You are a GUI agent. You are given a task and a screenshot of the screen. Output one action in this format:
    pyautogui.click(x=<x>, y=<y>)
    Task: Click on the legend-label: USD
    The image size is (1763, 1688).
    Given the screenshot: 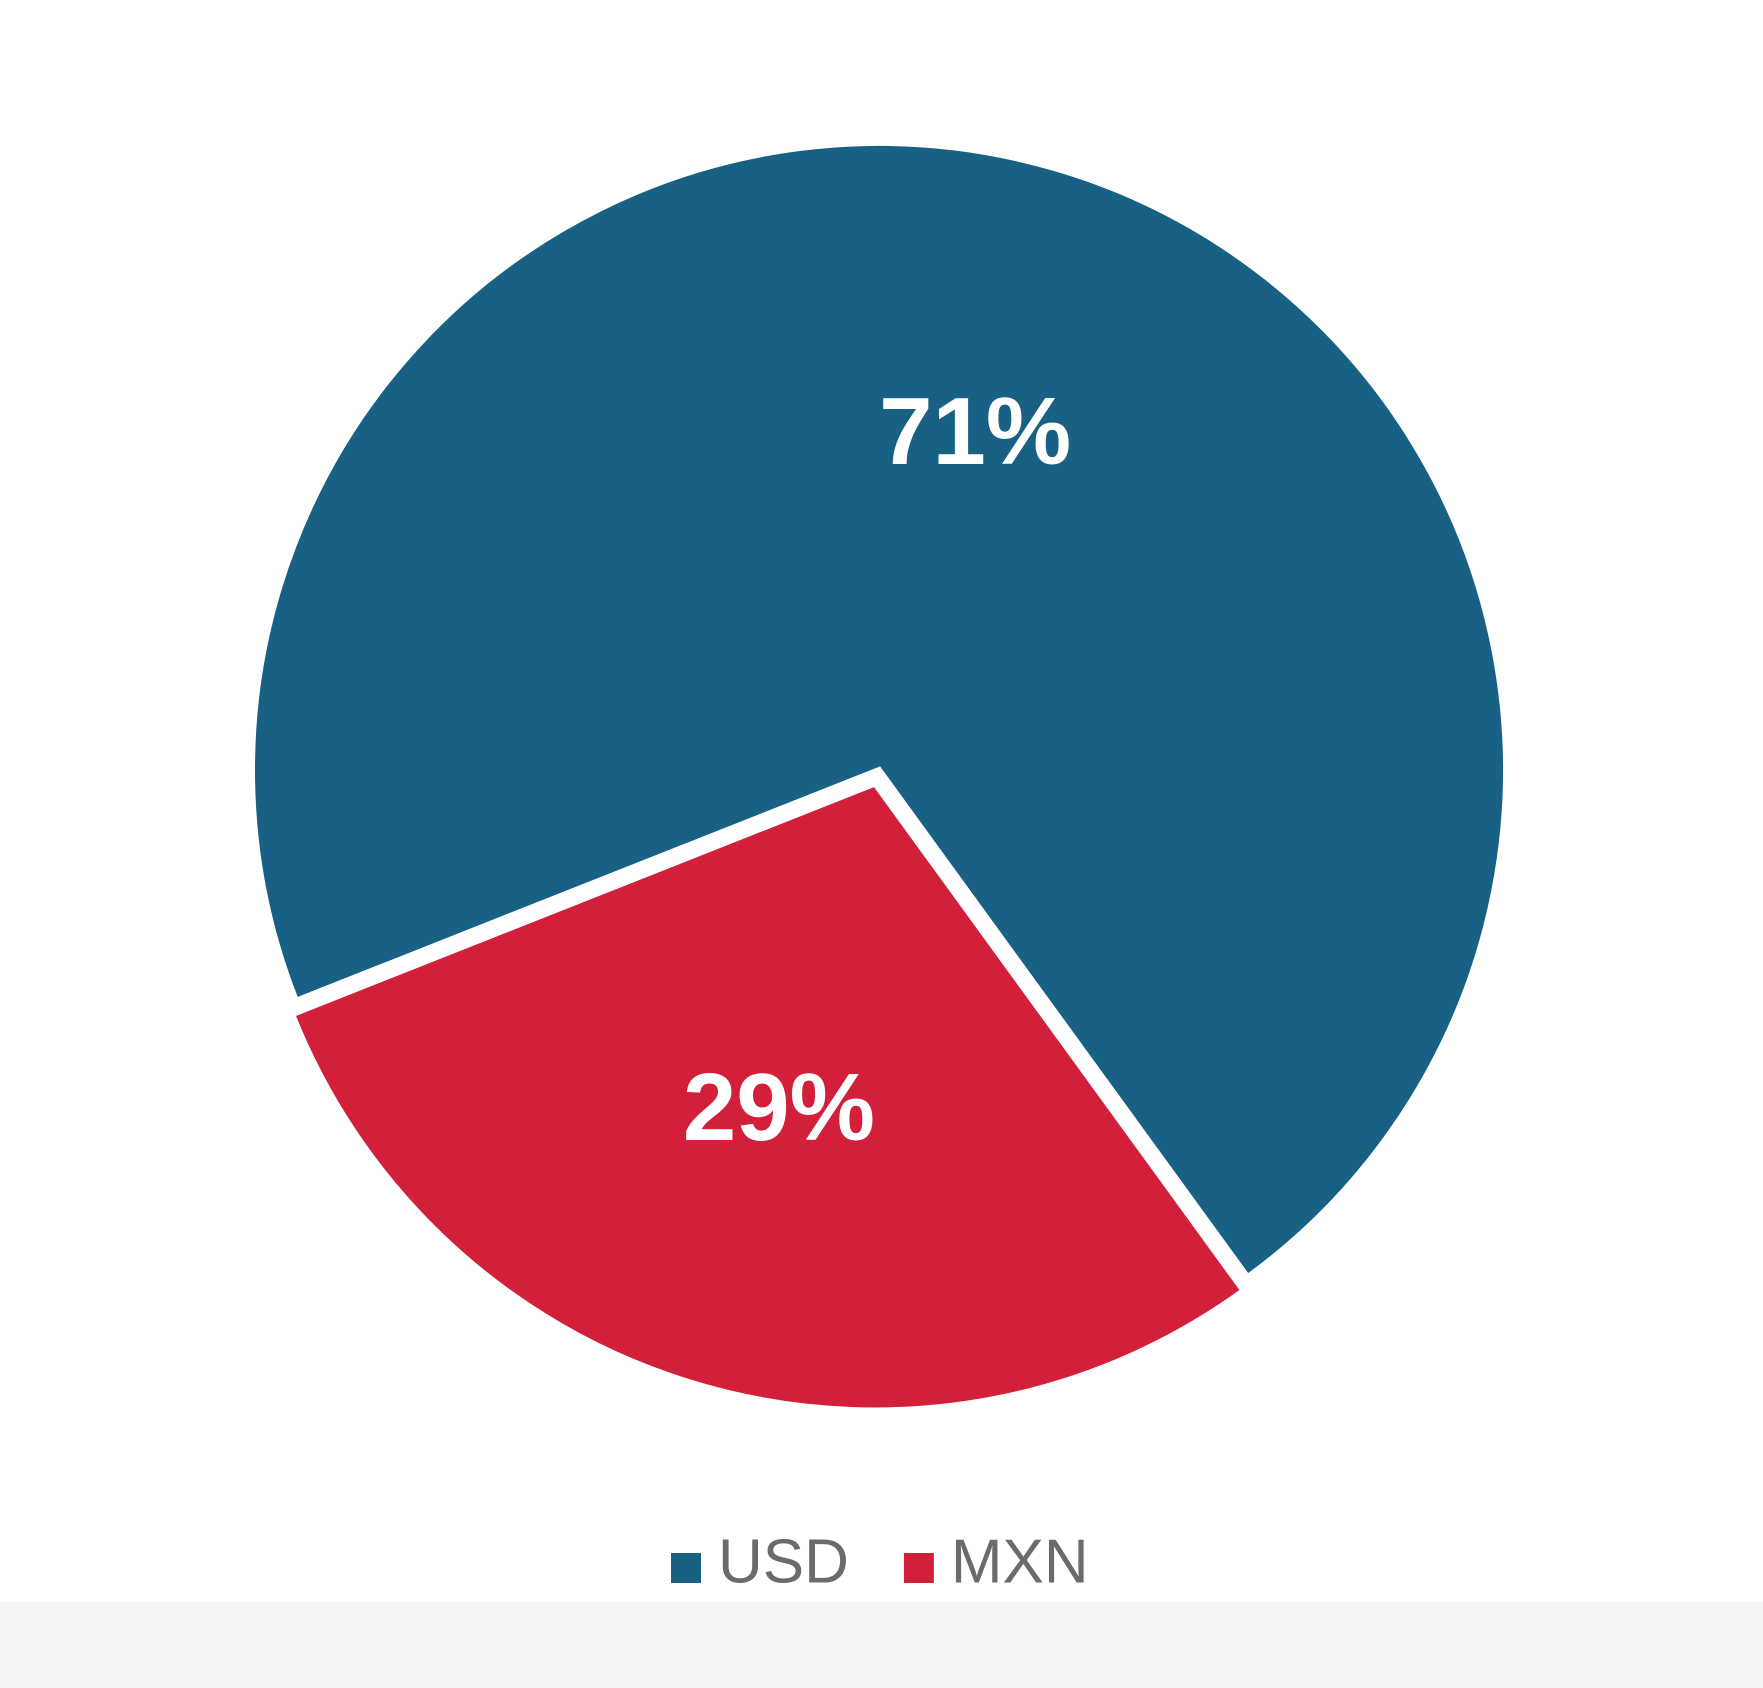 What is the action you would take?
    pyautogui.click(x=783, y=1561)
    